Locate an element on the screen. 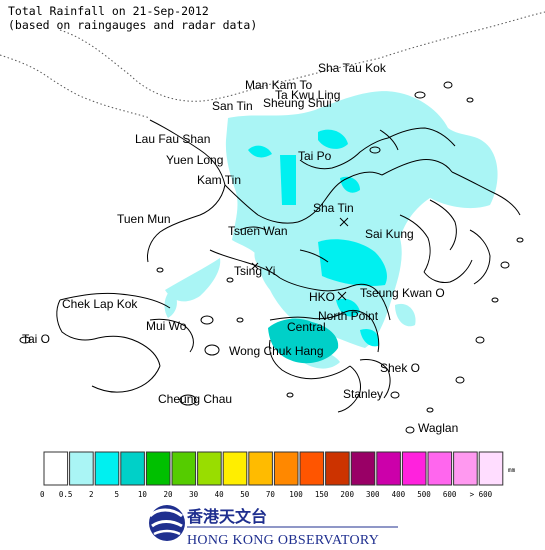  legend-tick-label: 400 is located at coordinates (399, 494).